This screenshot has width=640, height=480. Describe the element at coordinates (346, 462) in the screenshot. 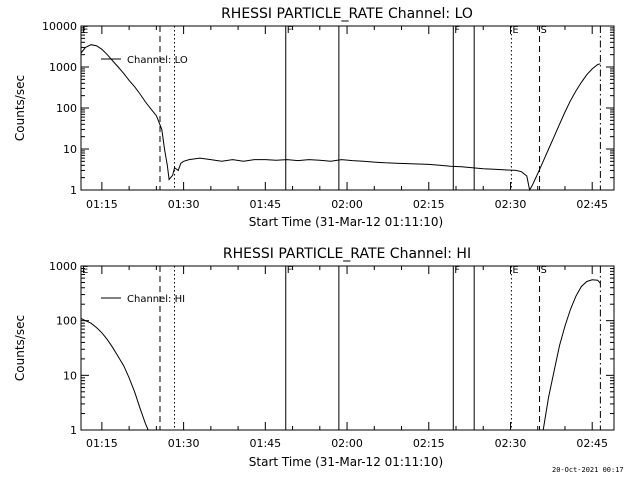

I see `panel-hi-xlabel: Start Time (31-Mar-12 01:11:10)` at that location.